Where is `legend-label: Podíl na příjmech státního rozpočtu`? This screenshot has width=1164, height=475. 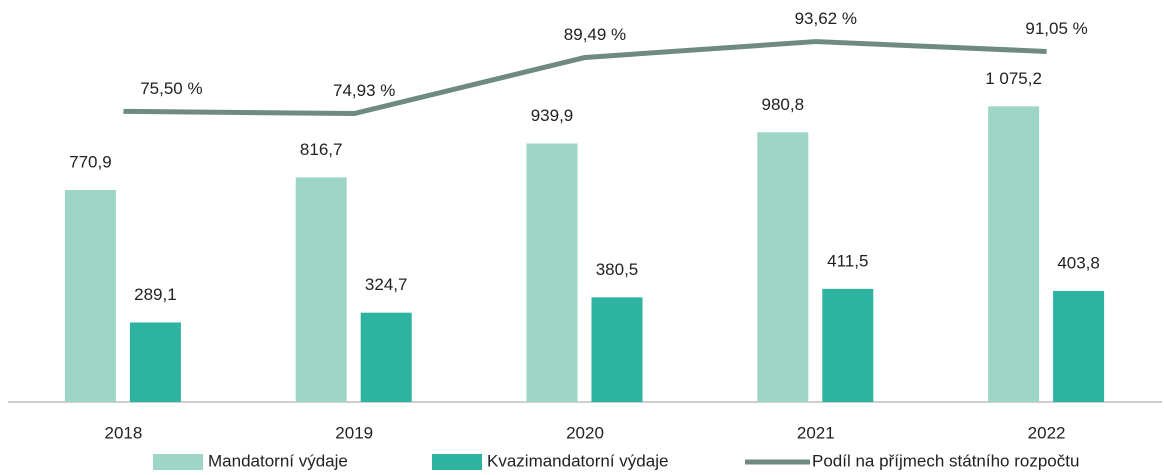
legend-label: Podíl na příjmech státního rozpočtu is located at coordinates (945, 460).